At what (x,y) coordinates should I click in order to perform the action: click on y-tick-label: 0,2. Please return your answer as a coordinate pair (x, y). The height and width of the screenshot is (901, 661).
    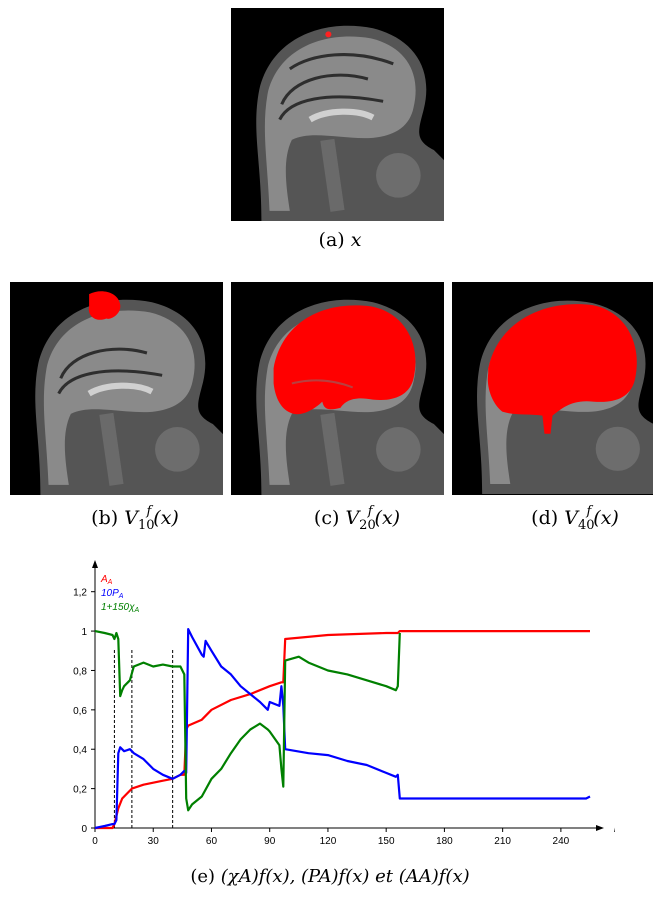
    Looking at the image, I should click on (80, 790).